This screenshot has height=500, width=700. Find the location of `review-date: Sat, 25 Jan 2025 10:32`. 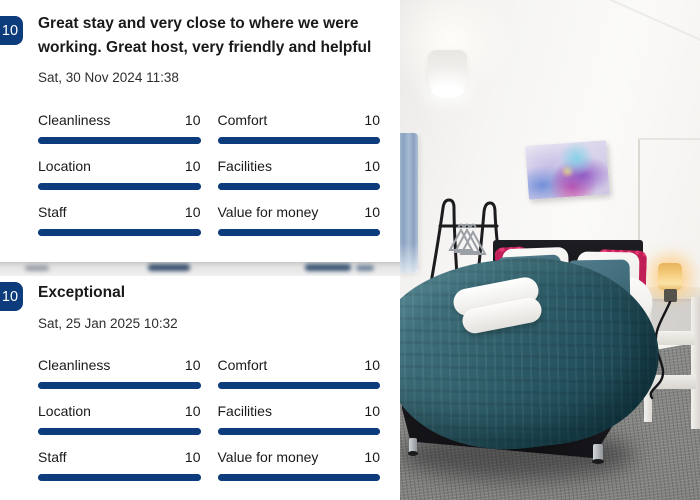

review-date: Sat, 25 Jan 2025 10:32 is located at coordinates (108, 323).